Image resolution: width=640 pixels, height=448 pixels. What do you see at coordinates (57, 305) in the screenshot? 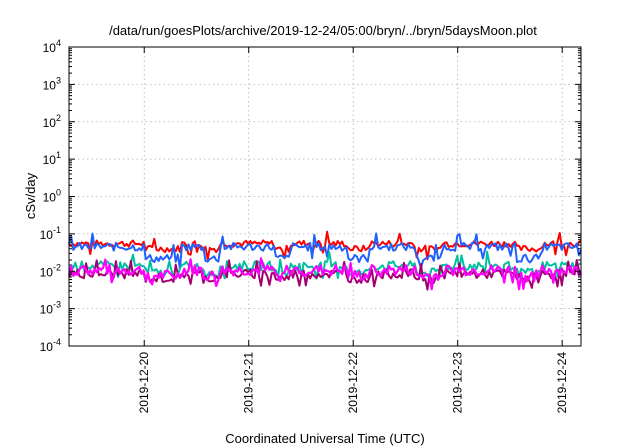
I see `y-tick-exponent: -3` at bounding box center [57, 305].